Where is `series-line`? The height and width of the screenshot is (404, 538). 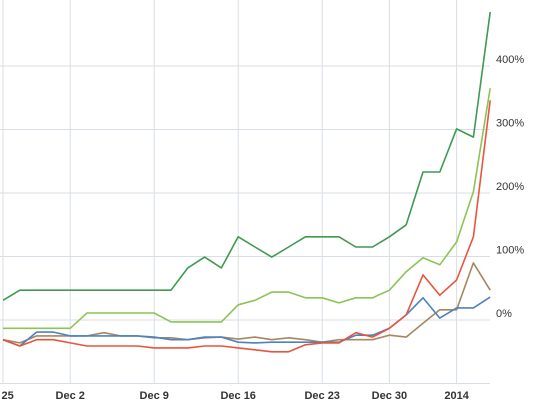 series-line is located at coordinates (246, 321).